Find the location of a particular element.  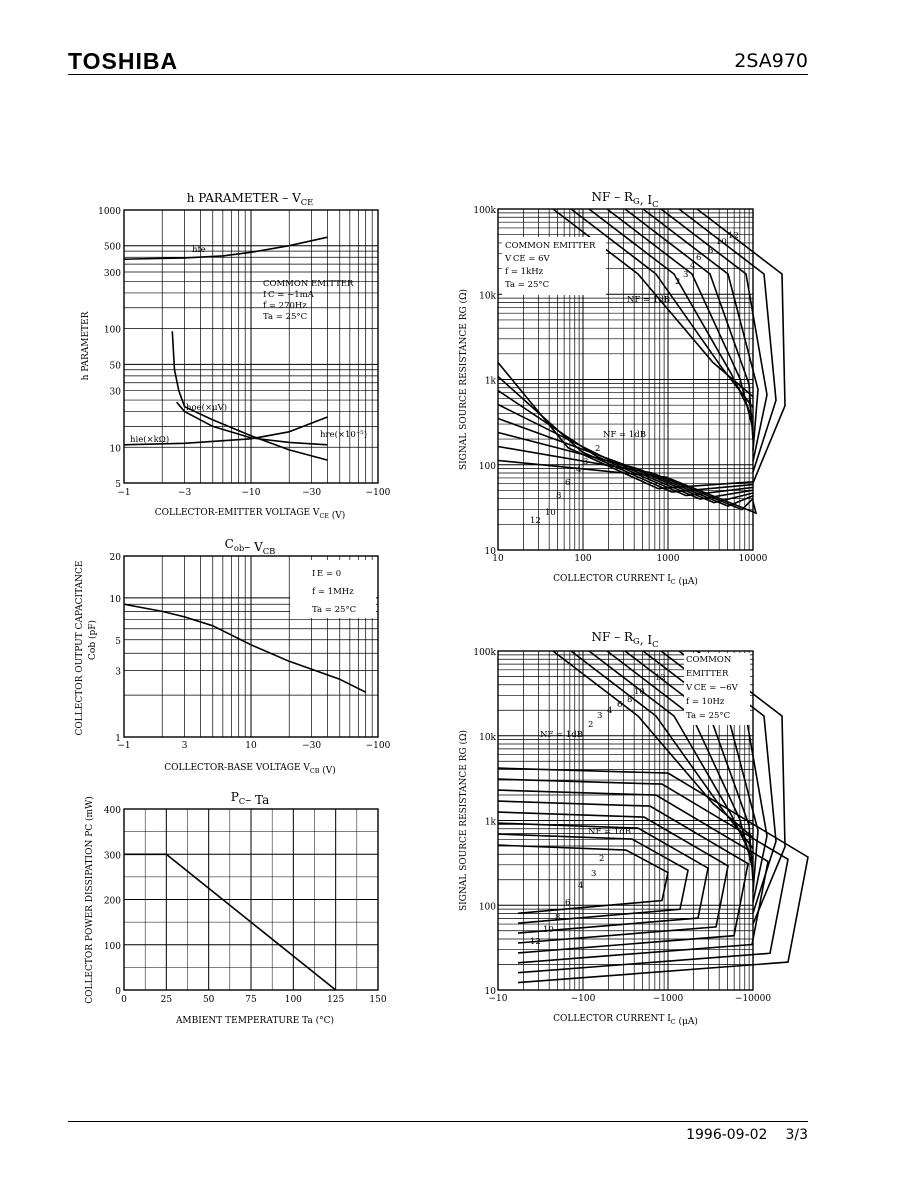

cob-ytick-label: 3 is located at coordinates (118, 673).